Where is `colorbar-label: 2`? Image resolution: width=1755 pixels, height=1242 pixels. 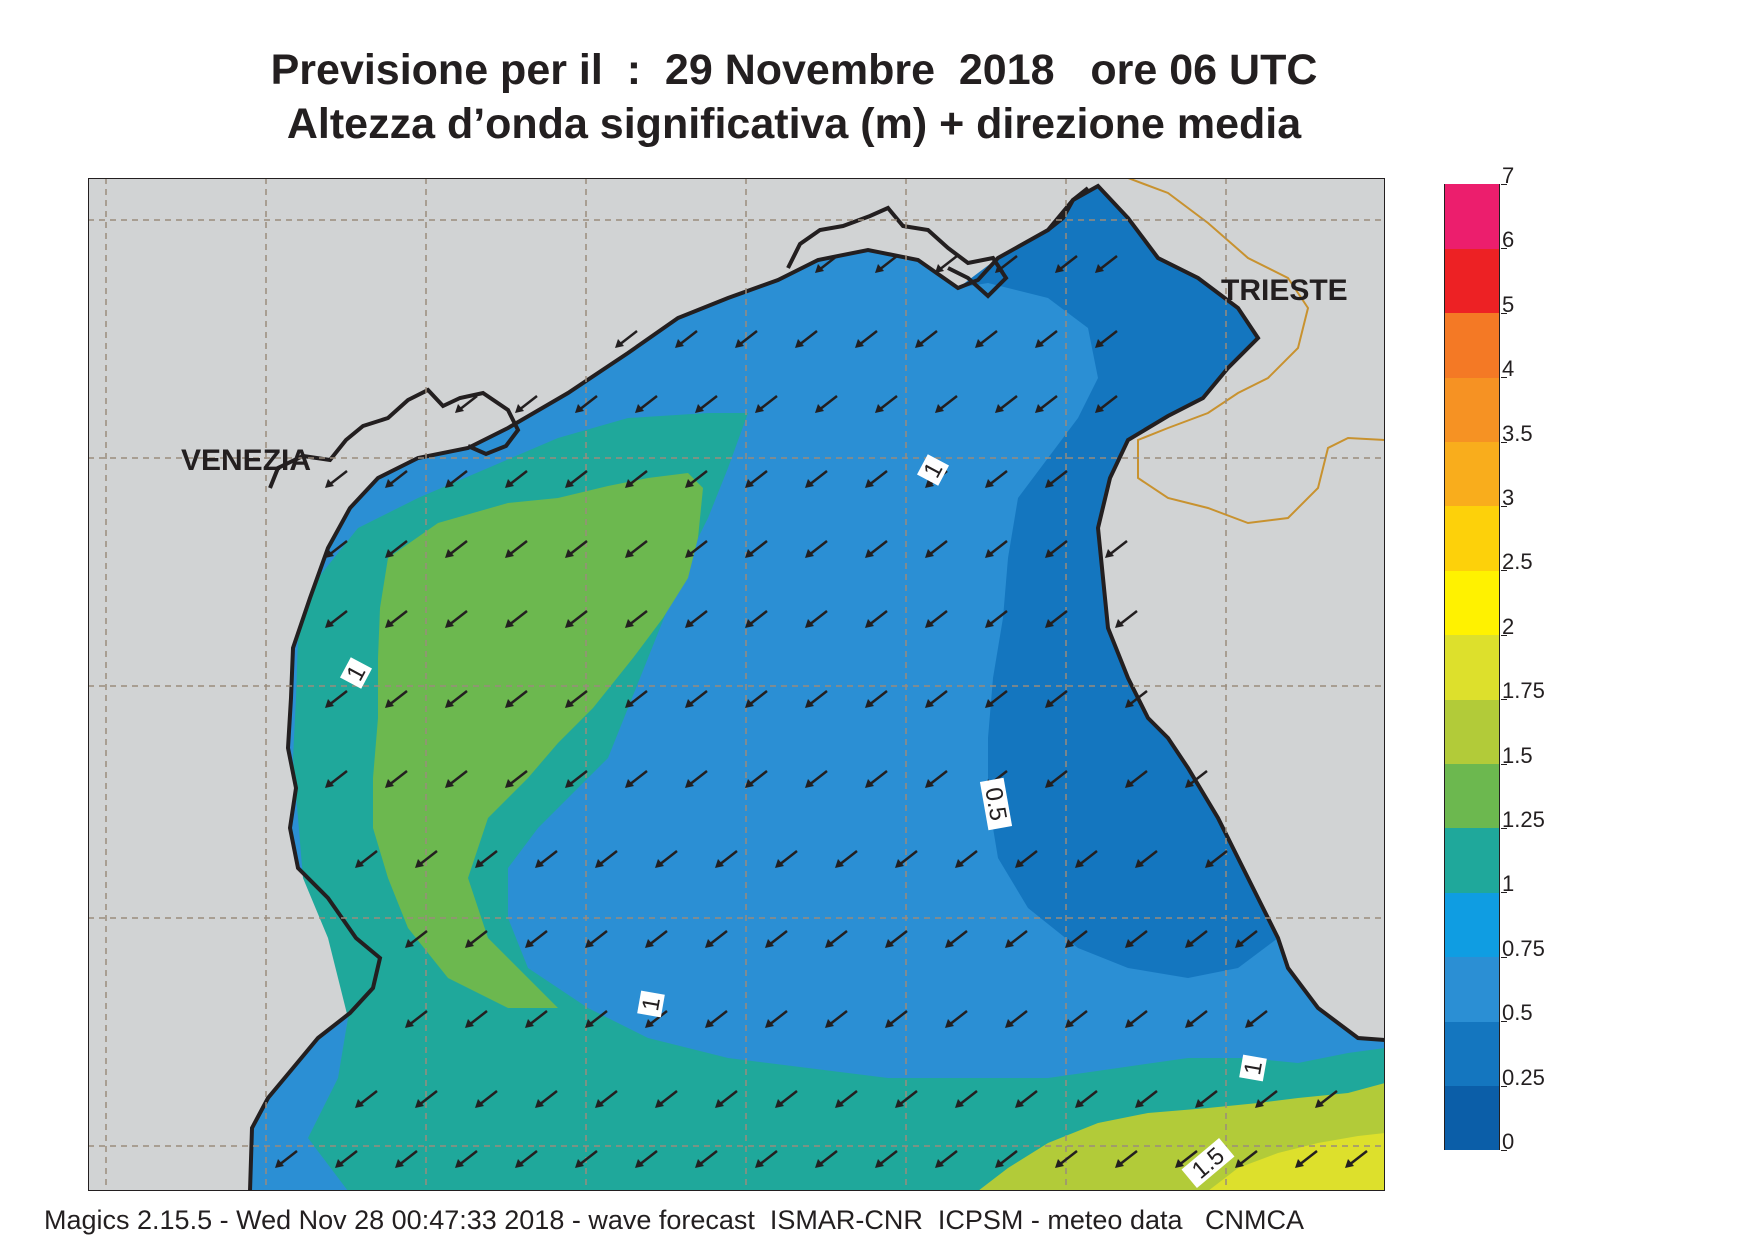
colorbar-label: 2 is located at coordinates (1508, 626).